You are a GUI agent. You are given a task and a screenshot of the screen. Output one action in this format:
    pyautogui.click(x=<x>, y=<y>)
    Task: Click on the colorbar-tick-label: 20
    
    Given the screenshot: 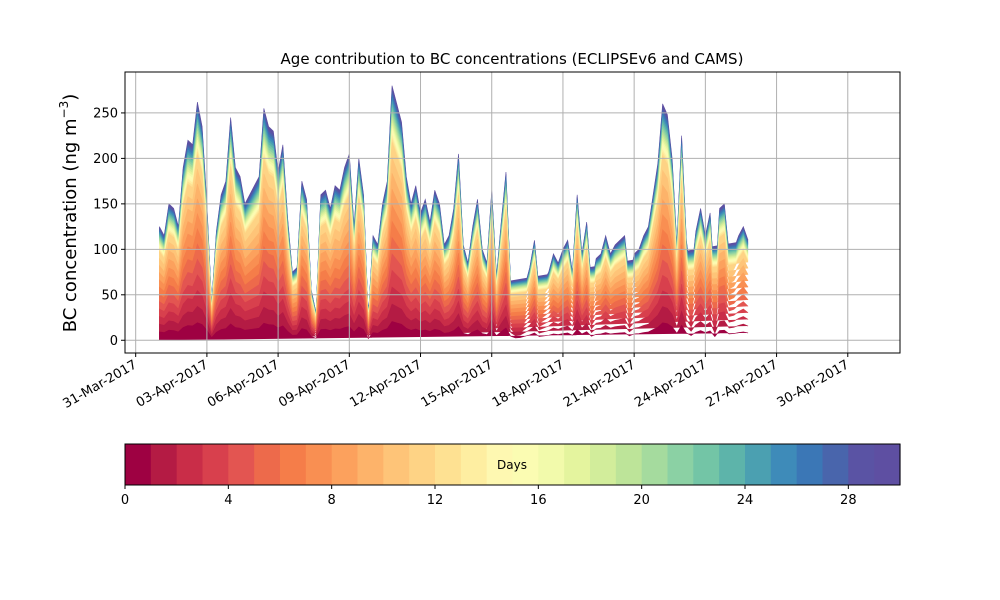 What is the action you would take?
    pyautogui.click(x=641, y=500)
    